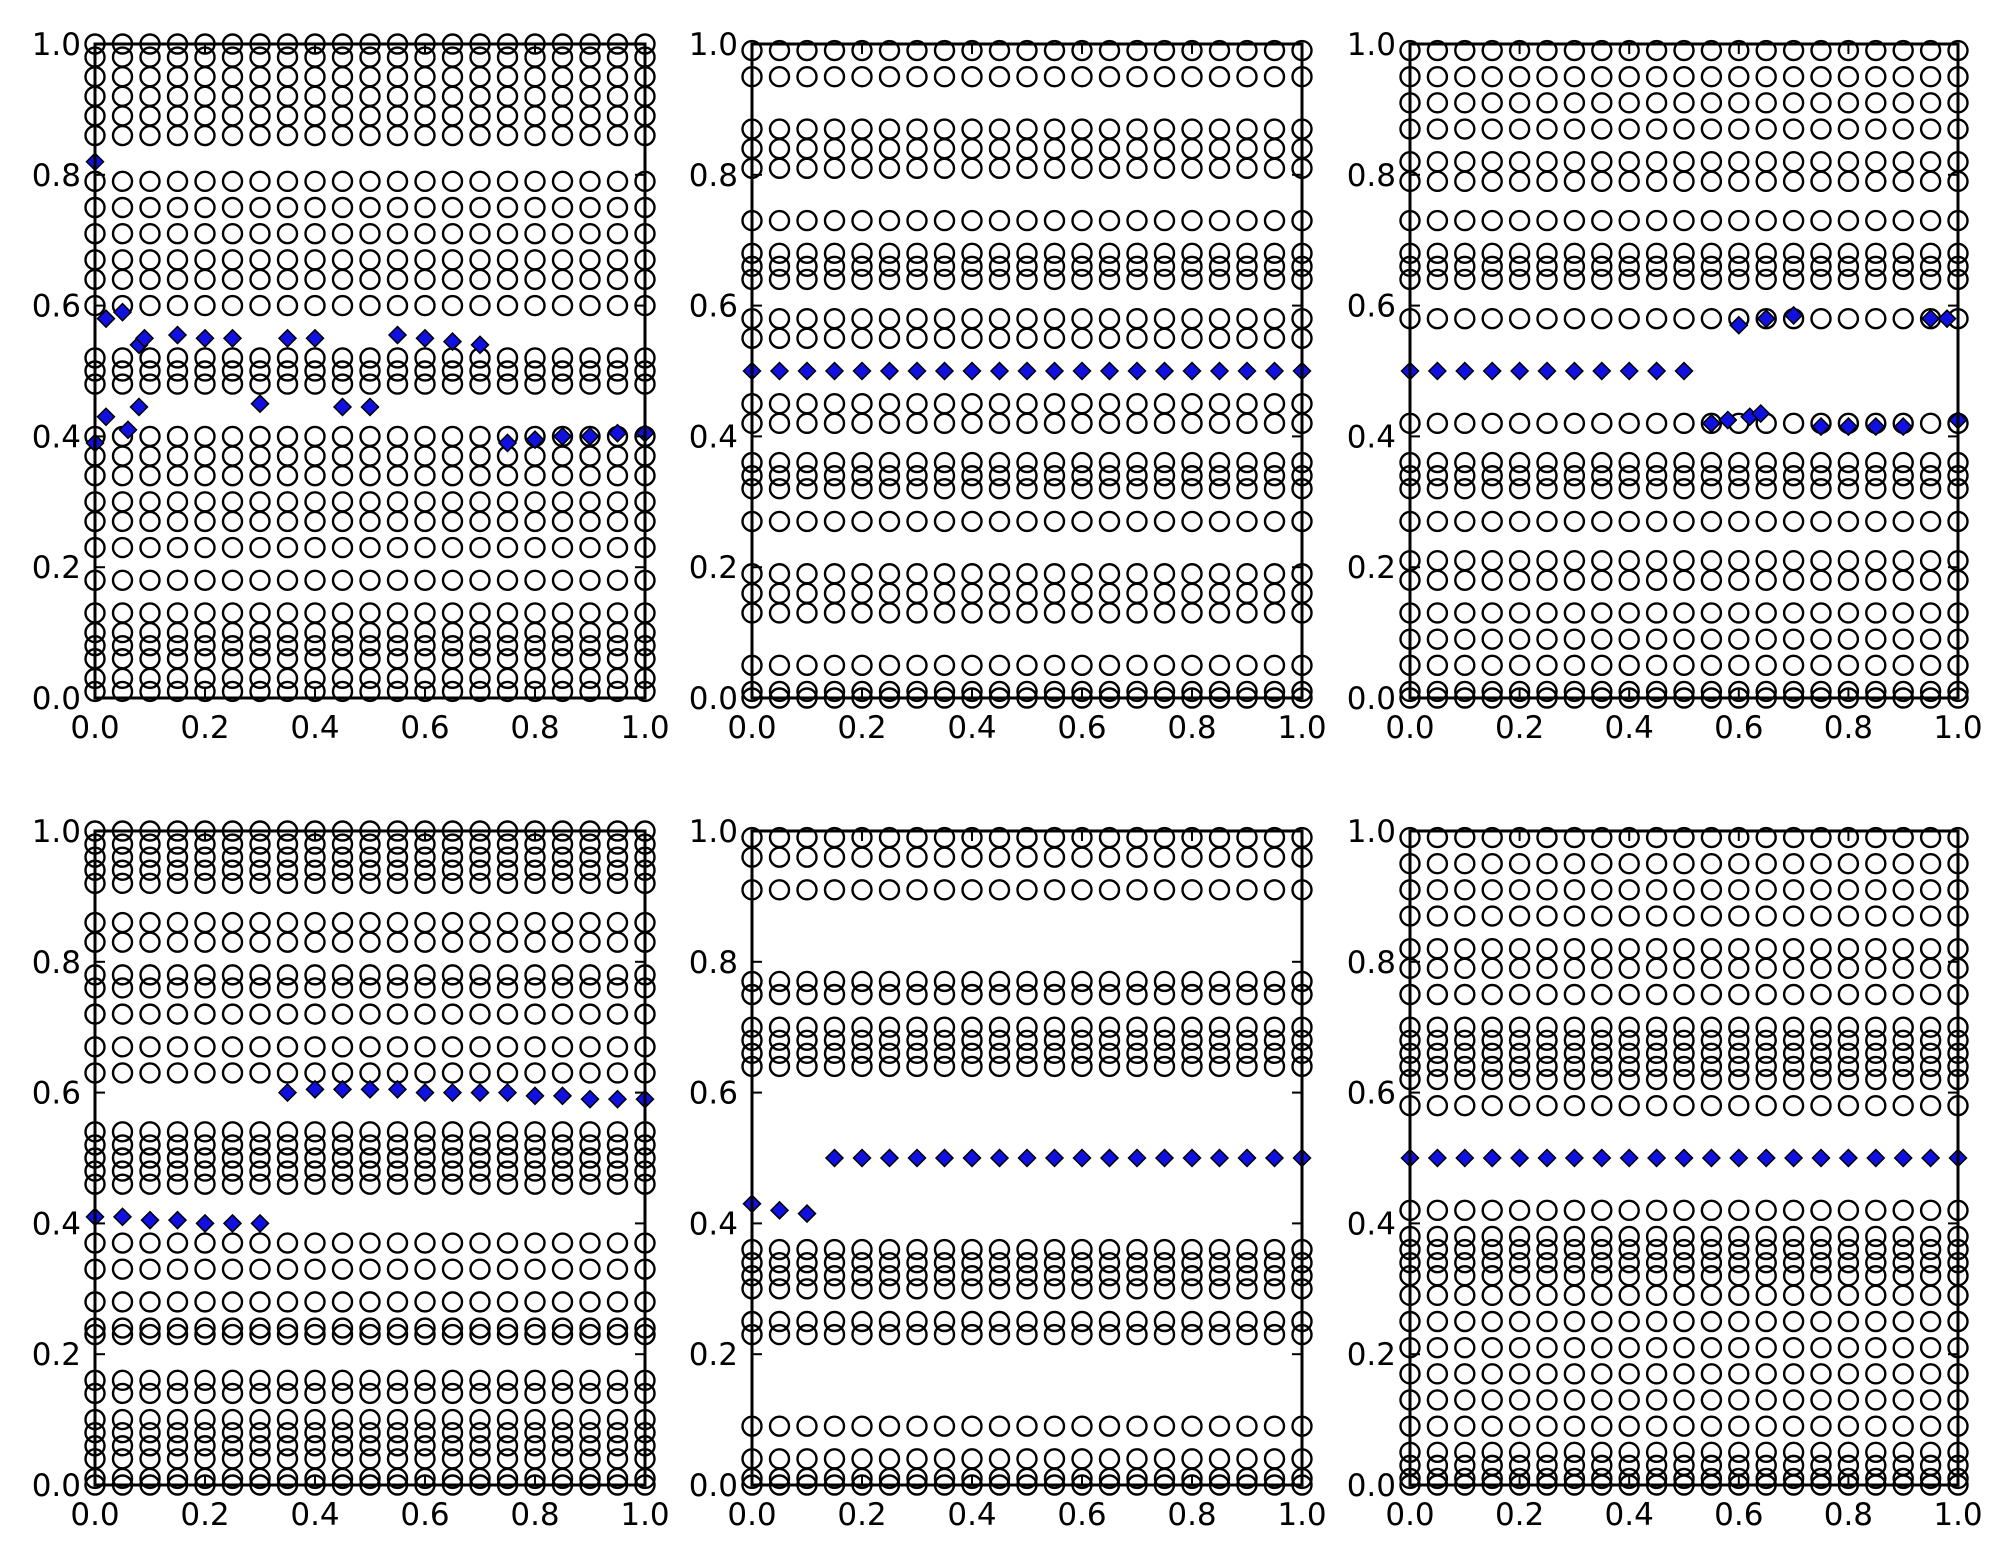 This screenshot has width=2004, height=1565. I want to click on x-tick-label: 0.4, so click(314, 1515).